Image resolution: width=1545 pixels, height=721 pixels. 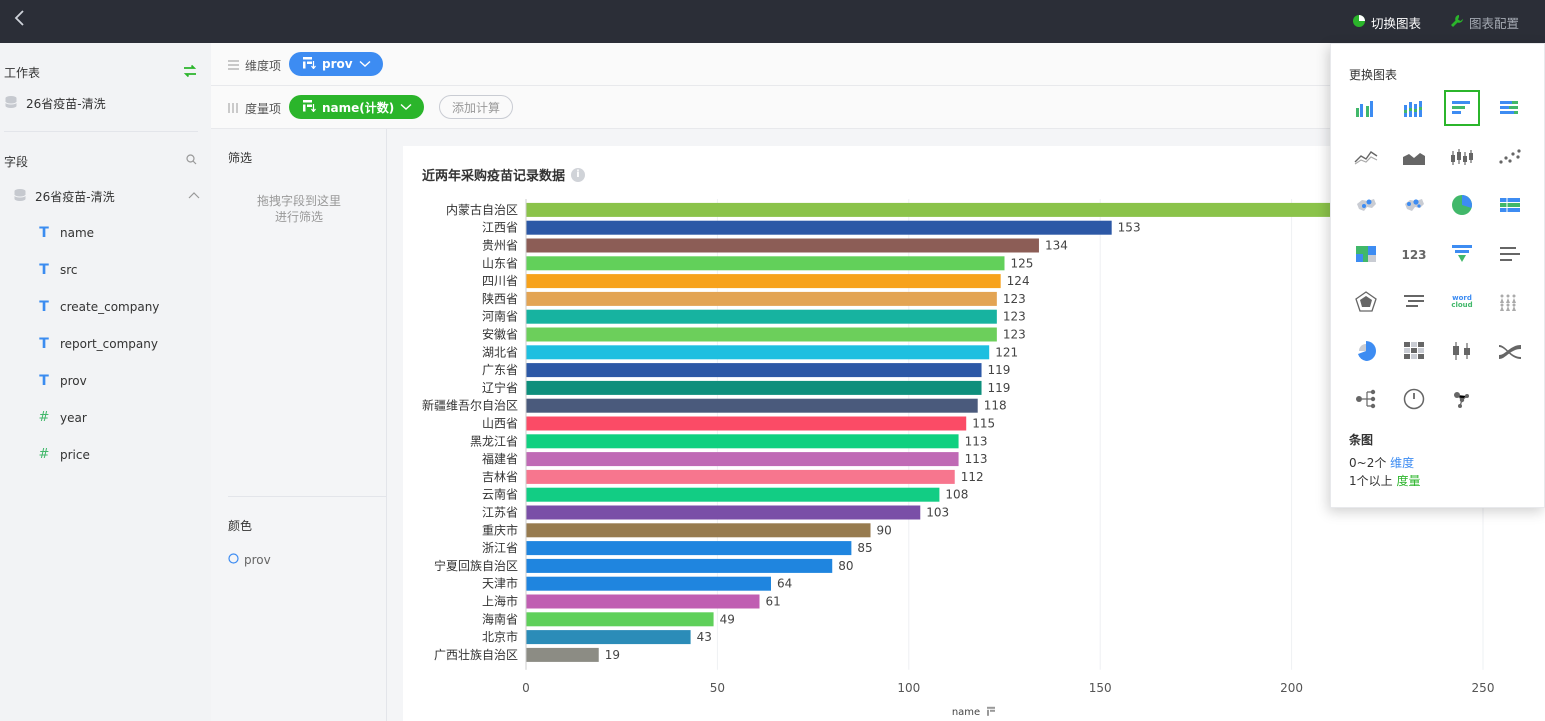 I want to click on radar-chart-icon, so click(x=1366, y=302).